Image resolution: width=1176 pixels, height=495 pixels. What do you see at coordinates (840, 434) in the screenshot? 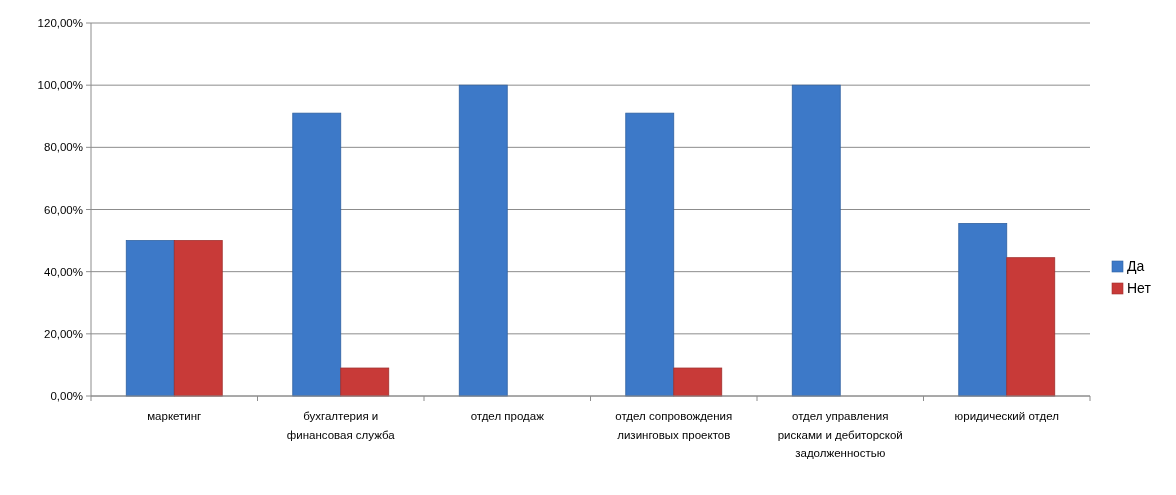
I see `x-tick-label: отдел управления рисками и дебиторской задолженностью` at bounding box center [840, 434].